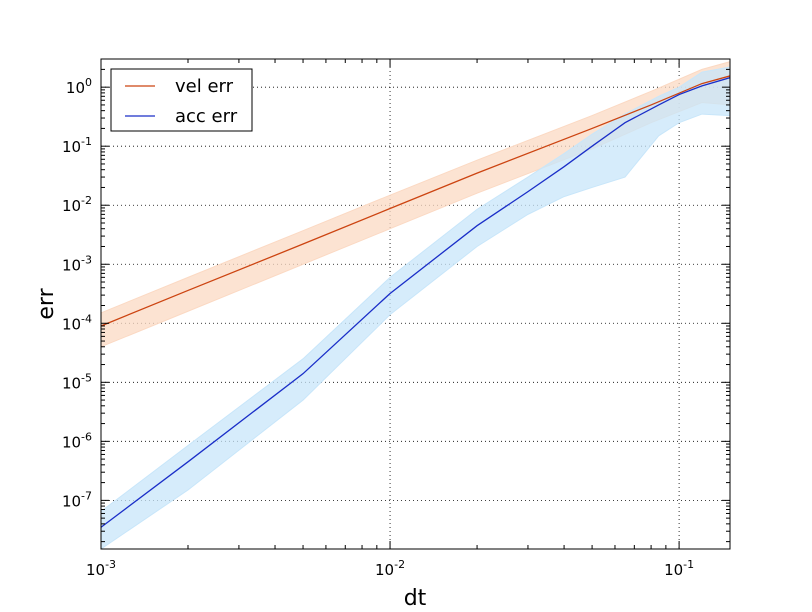 This screenshot has height=612, width=812. Describe the element at coordinates (77, 145) in the screenshot. I see `y-tick-label: 10⁻¹` at that location.